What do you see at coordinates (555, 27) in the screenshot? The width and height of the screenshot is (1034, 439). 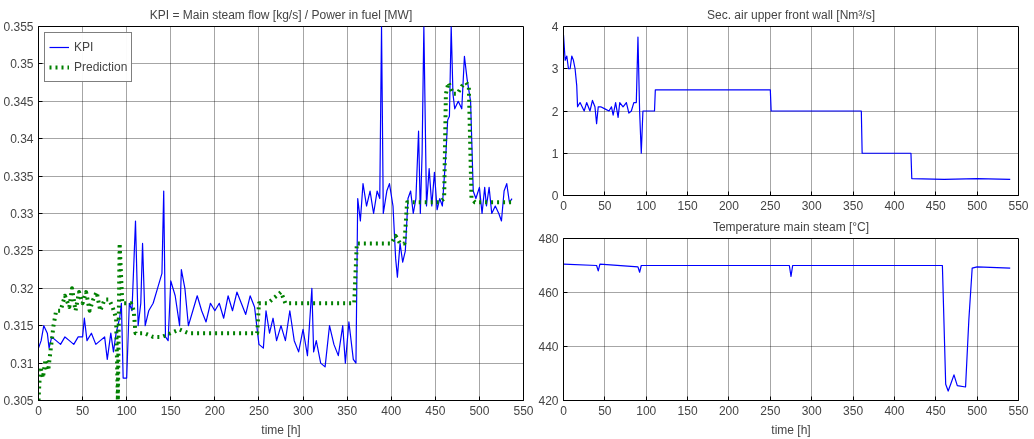 I see `y-tick-label: 4` at bounding box center [555, 27].